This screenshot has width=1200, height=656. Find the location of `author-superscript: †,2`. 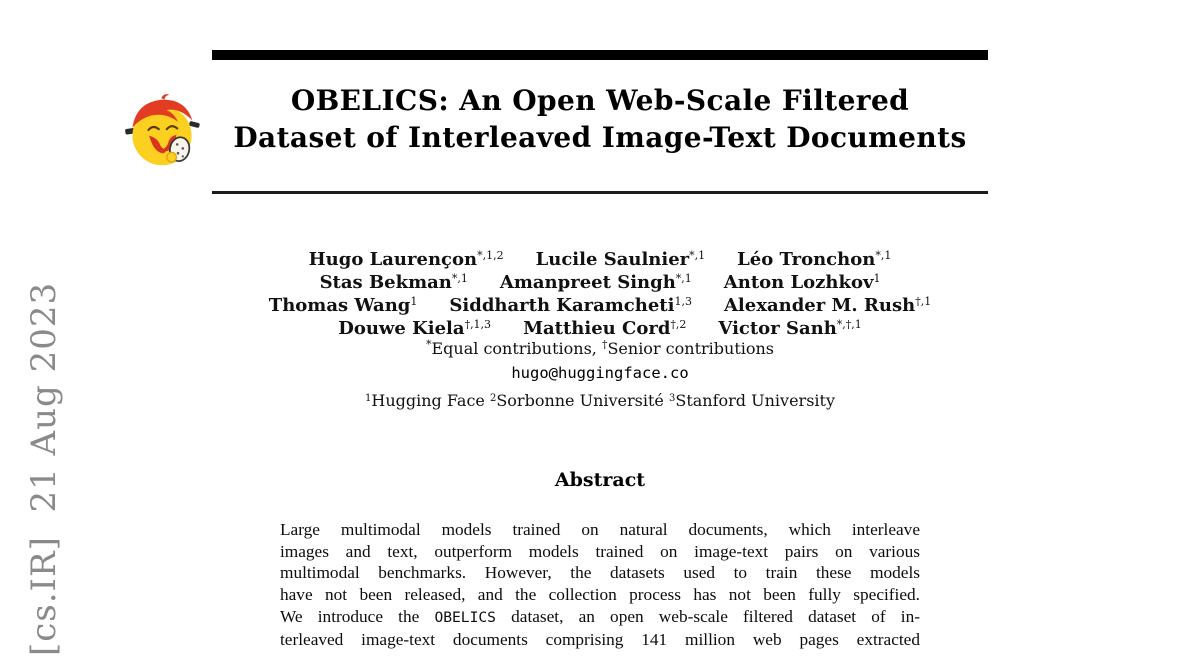

author-superscript: †,2 is located at coordinates (678, 324).